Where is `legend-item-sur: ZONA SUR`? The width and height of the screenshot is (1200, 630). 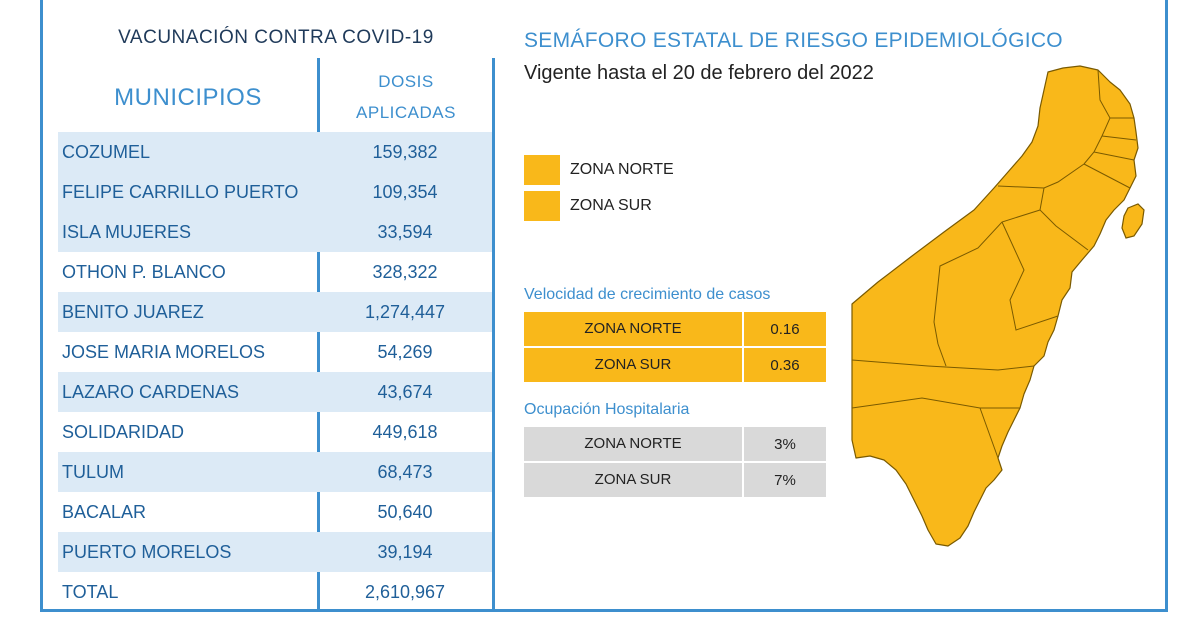
legend-item-sur: ZONA SUR is located at coordinates (599, 206).